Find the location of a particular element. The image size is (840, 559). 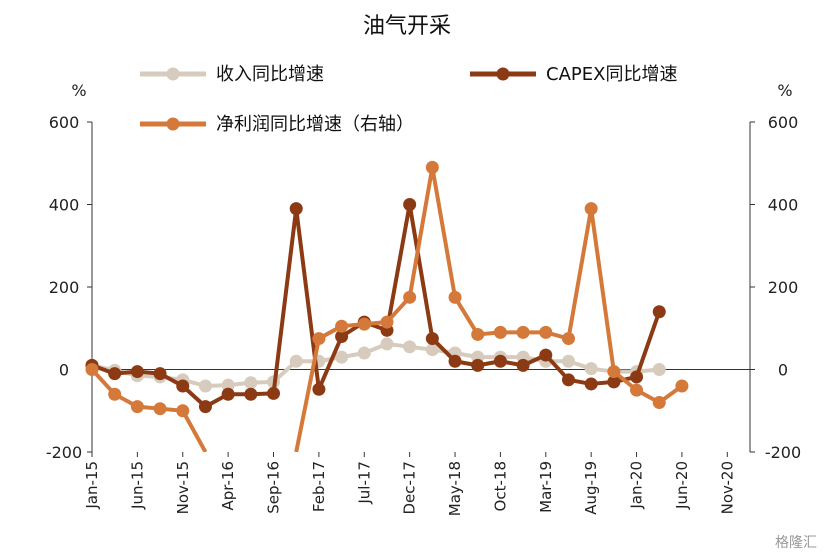

x-tick-label: Nov-15 is located at coordinates (183, 487).